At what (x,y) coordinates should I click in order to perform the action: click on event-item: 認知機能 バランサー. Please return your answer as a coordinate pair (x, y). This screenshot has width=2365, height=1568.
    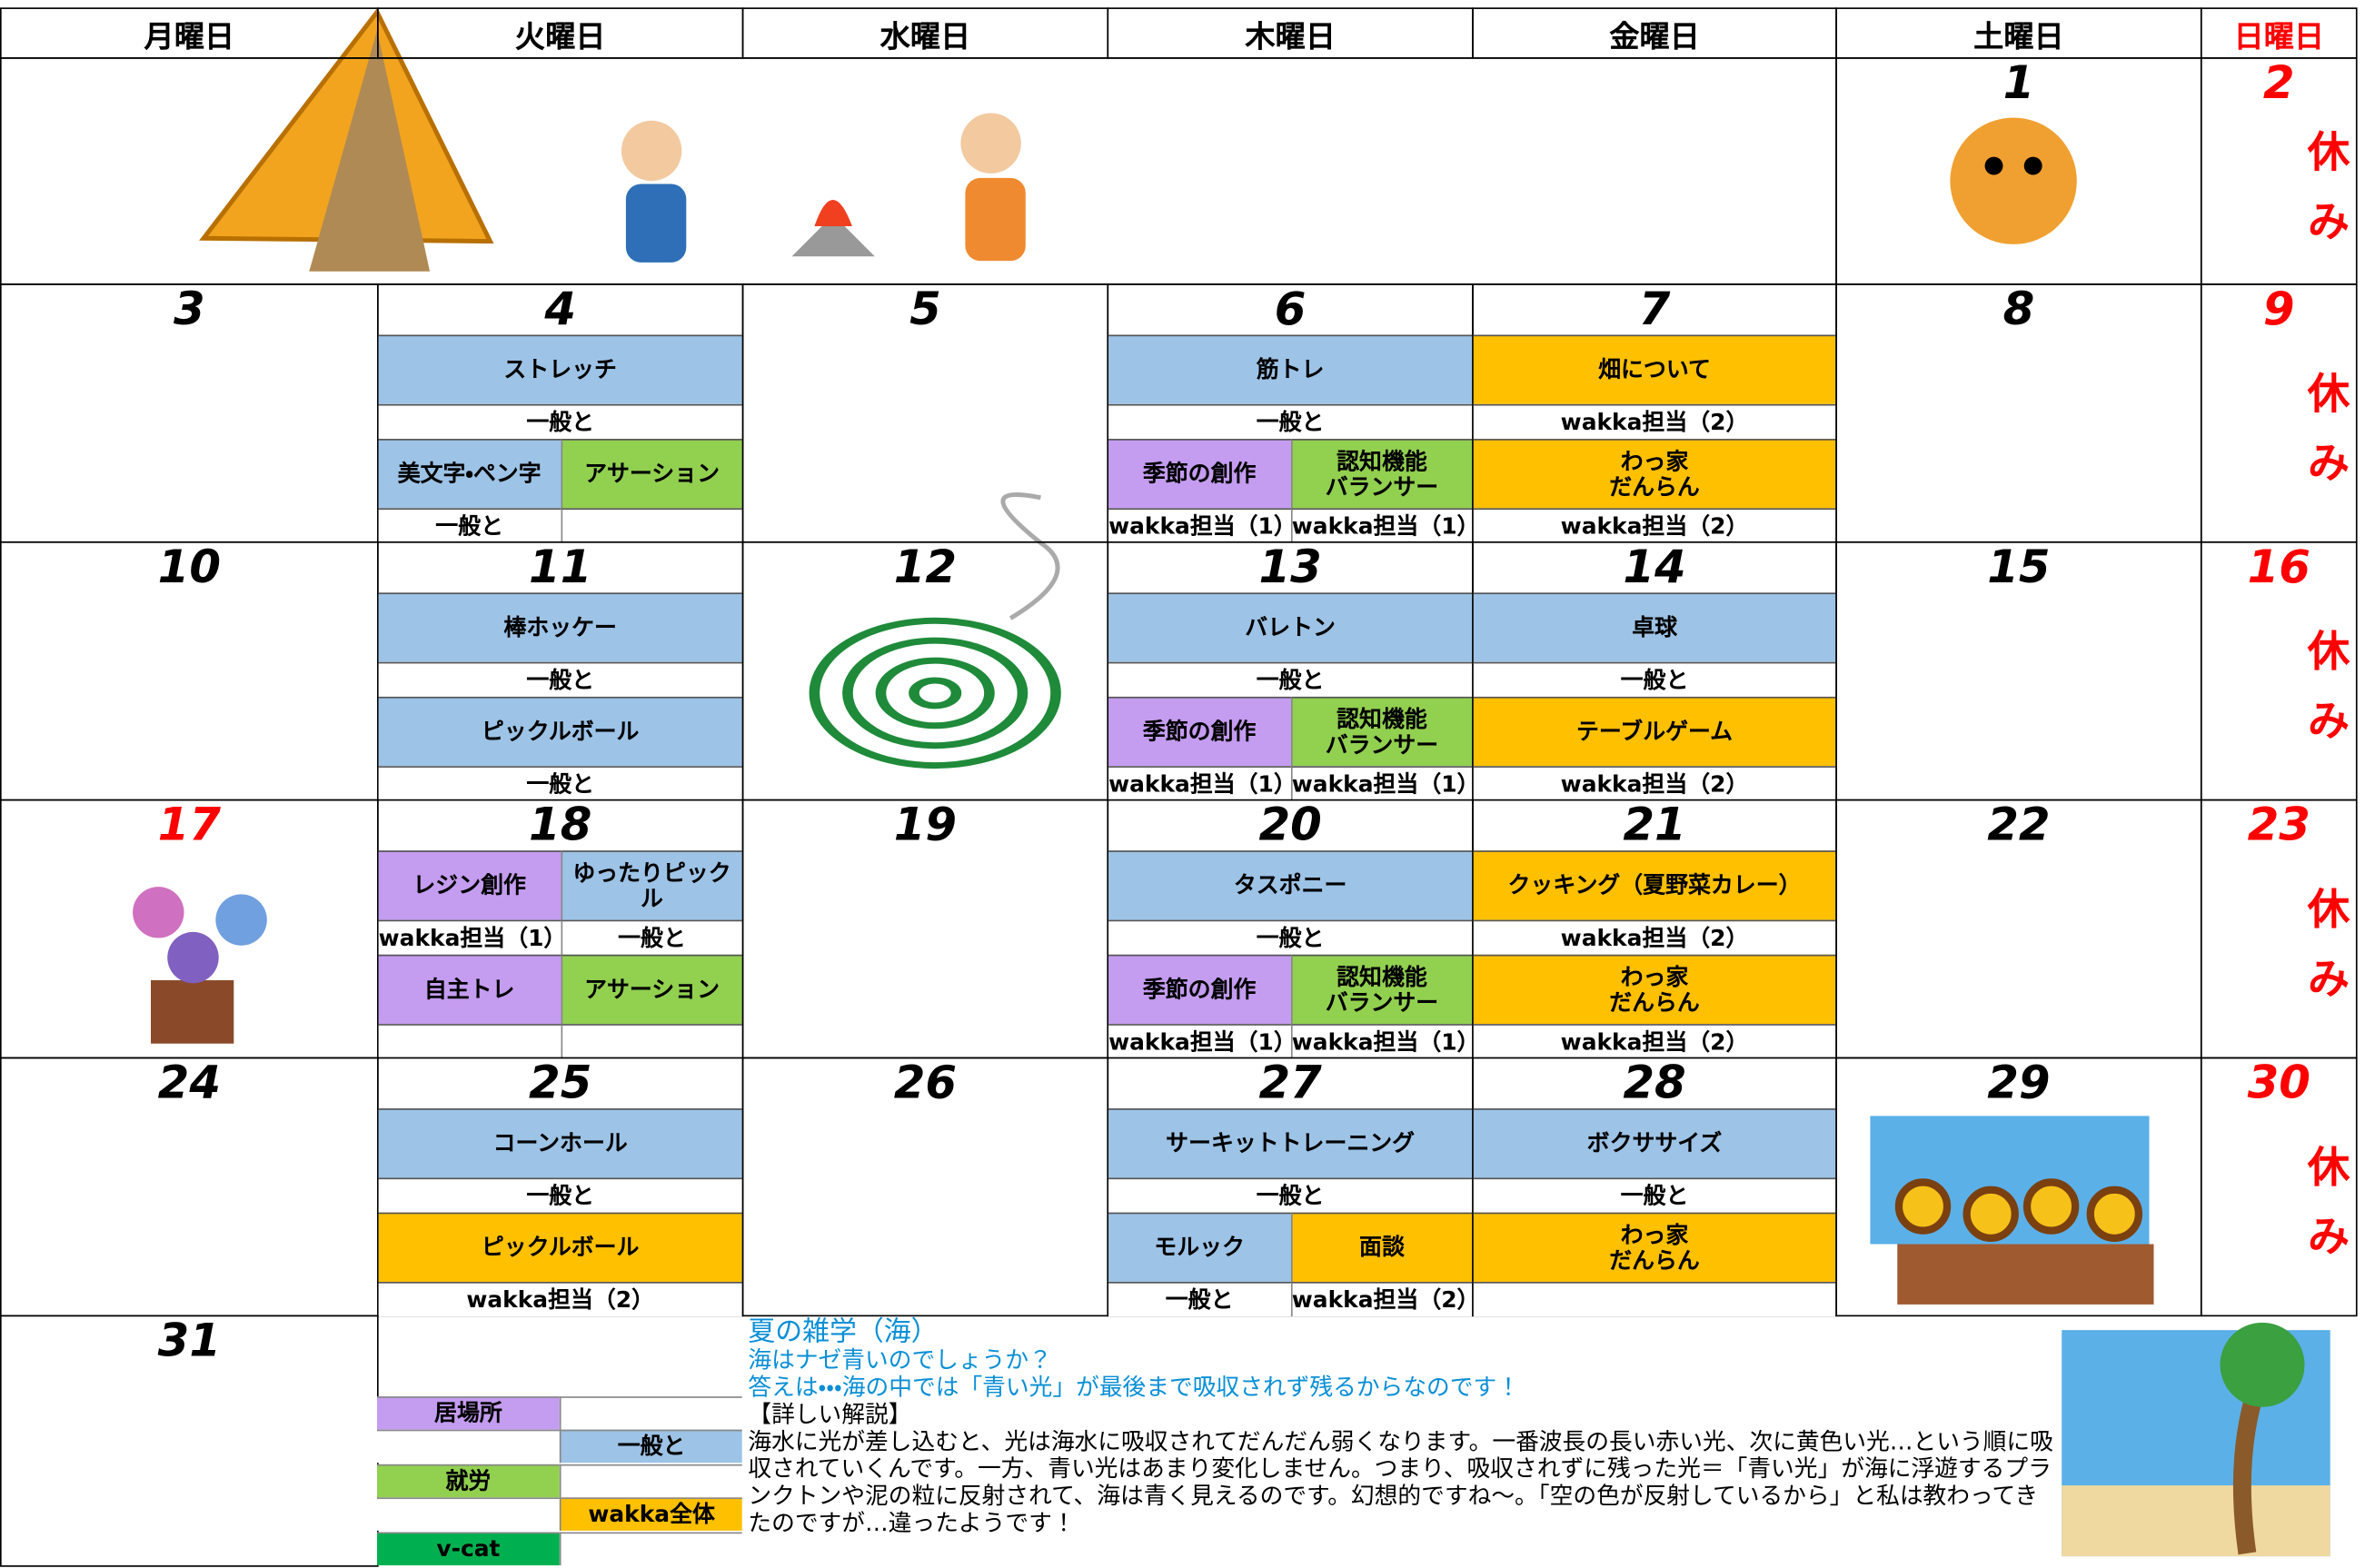
    Looking at the image, I should click on (1381, 989).